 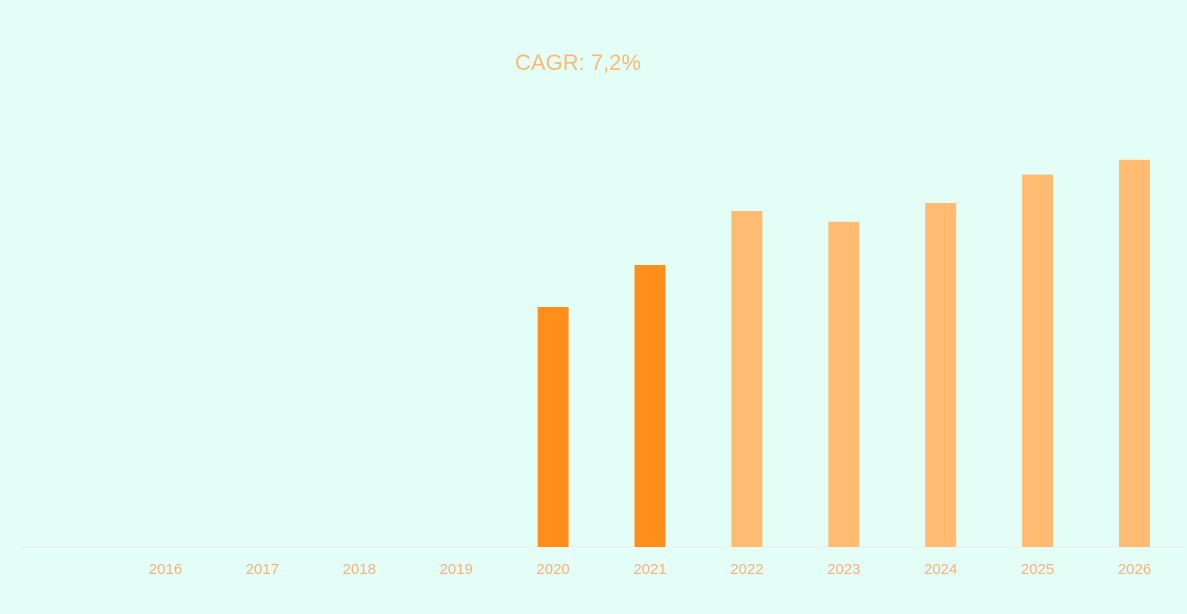 I want to click on bar-2026, so click(x=1134, y=353).